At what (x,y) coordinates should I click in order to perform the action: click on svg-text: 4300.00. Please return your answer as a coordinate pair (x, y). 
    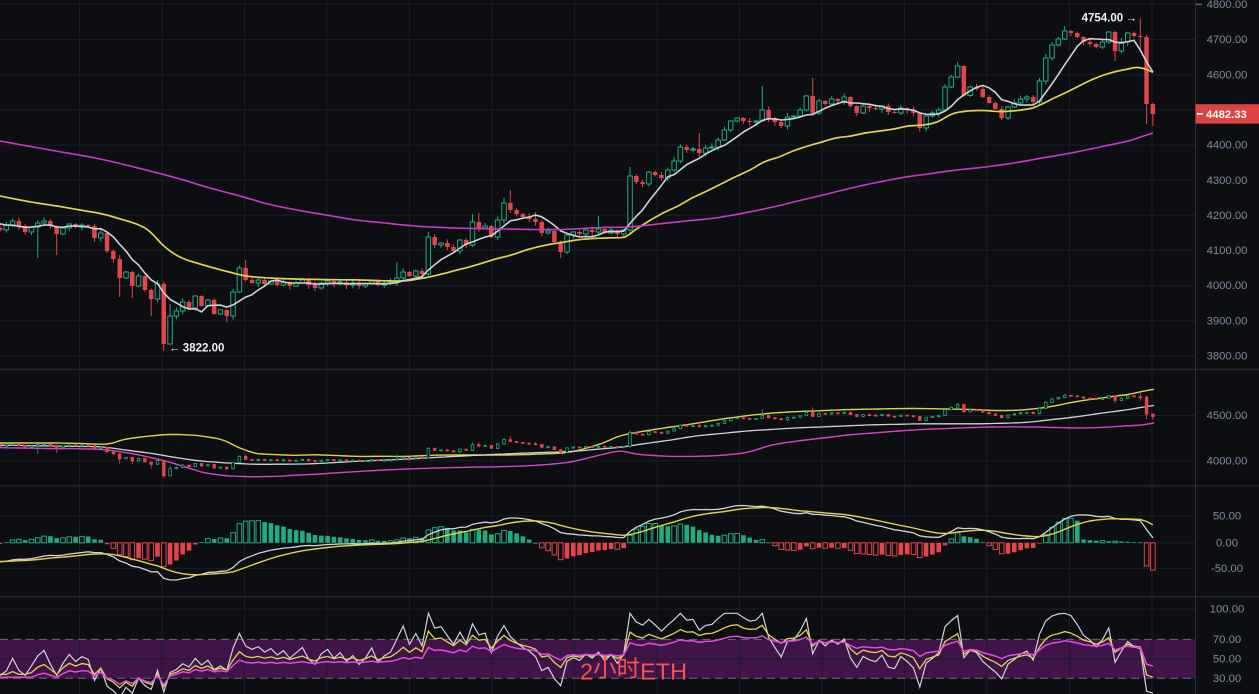
    Looking at the image, I should click on (1227, 181).